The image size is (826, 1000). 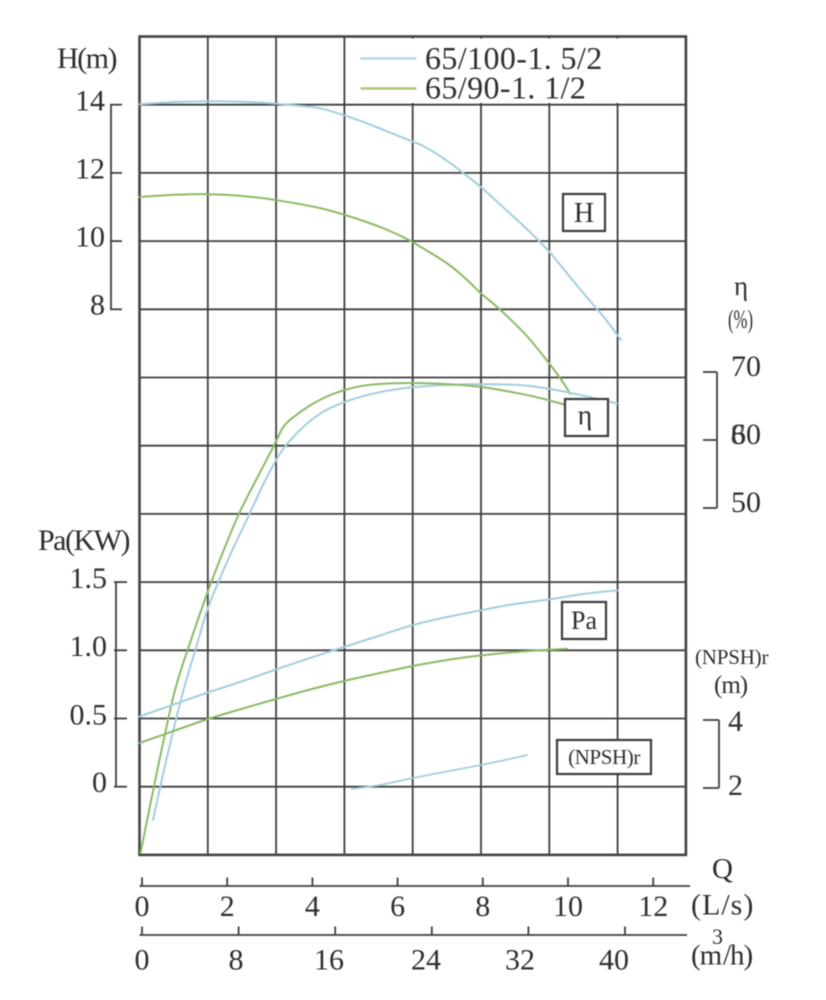 What do you see at coordinates (584, 213) in the screenshot?
I see `svg-text: H` at bounding box center [584, 213].